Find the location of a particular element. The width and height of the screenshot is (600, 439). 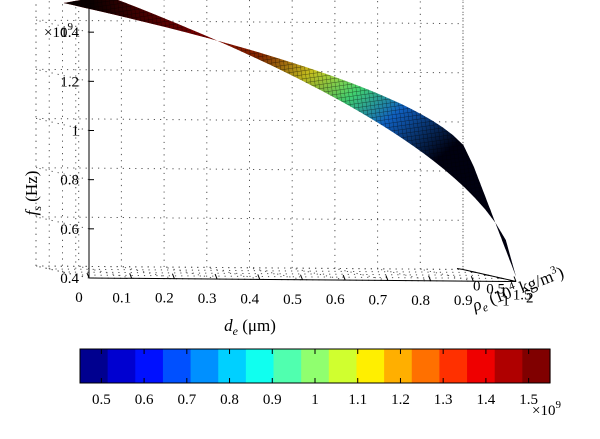

x-tick-label: 0.1 is located at coordinates (121, 298).